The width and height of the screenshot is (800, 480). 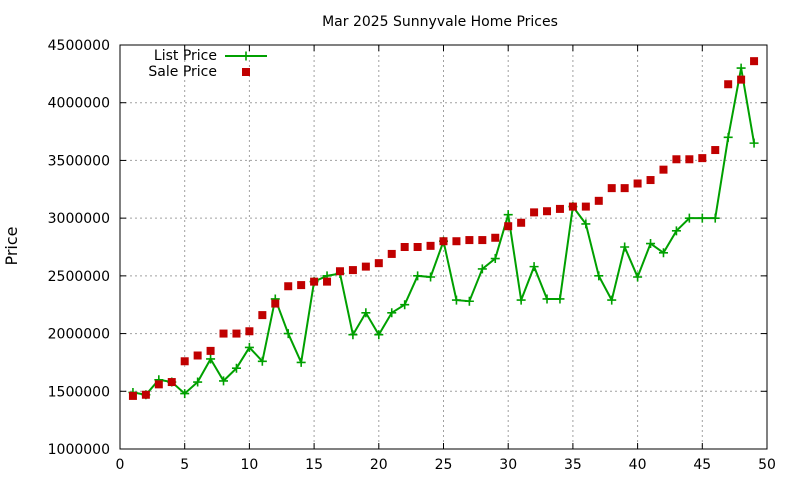 I want to click on legend-swatch-list-price-marker, so click(x=246, y=56).